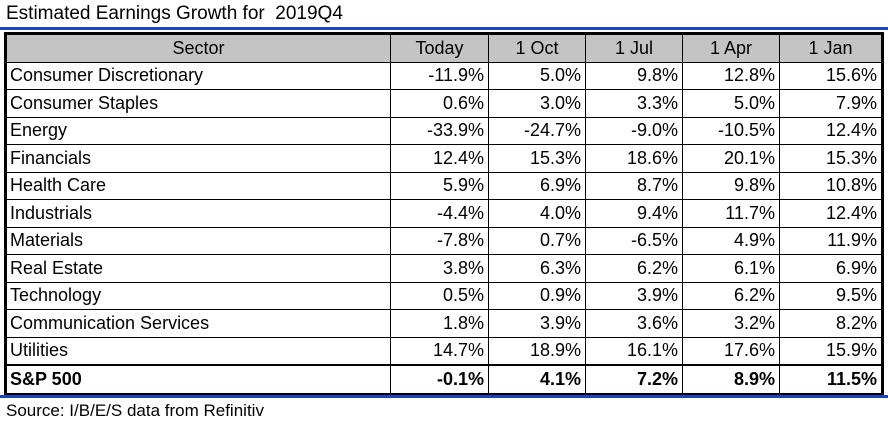 This screenshot has width=888, height=426. I want to click on value-cell: 18.6%, so click(634, 158).